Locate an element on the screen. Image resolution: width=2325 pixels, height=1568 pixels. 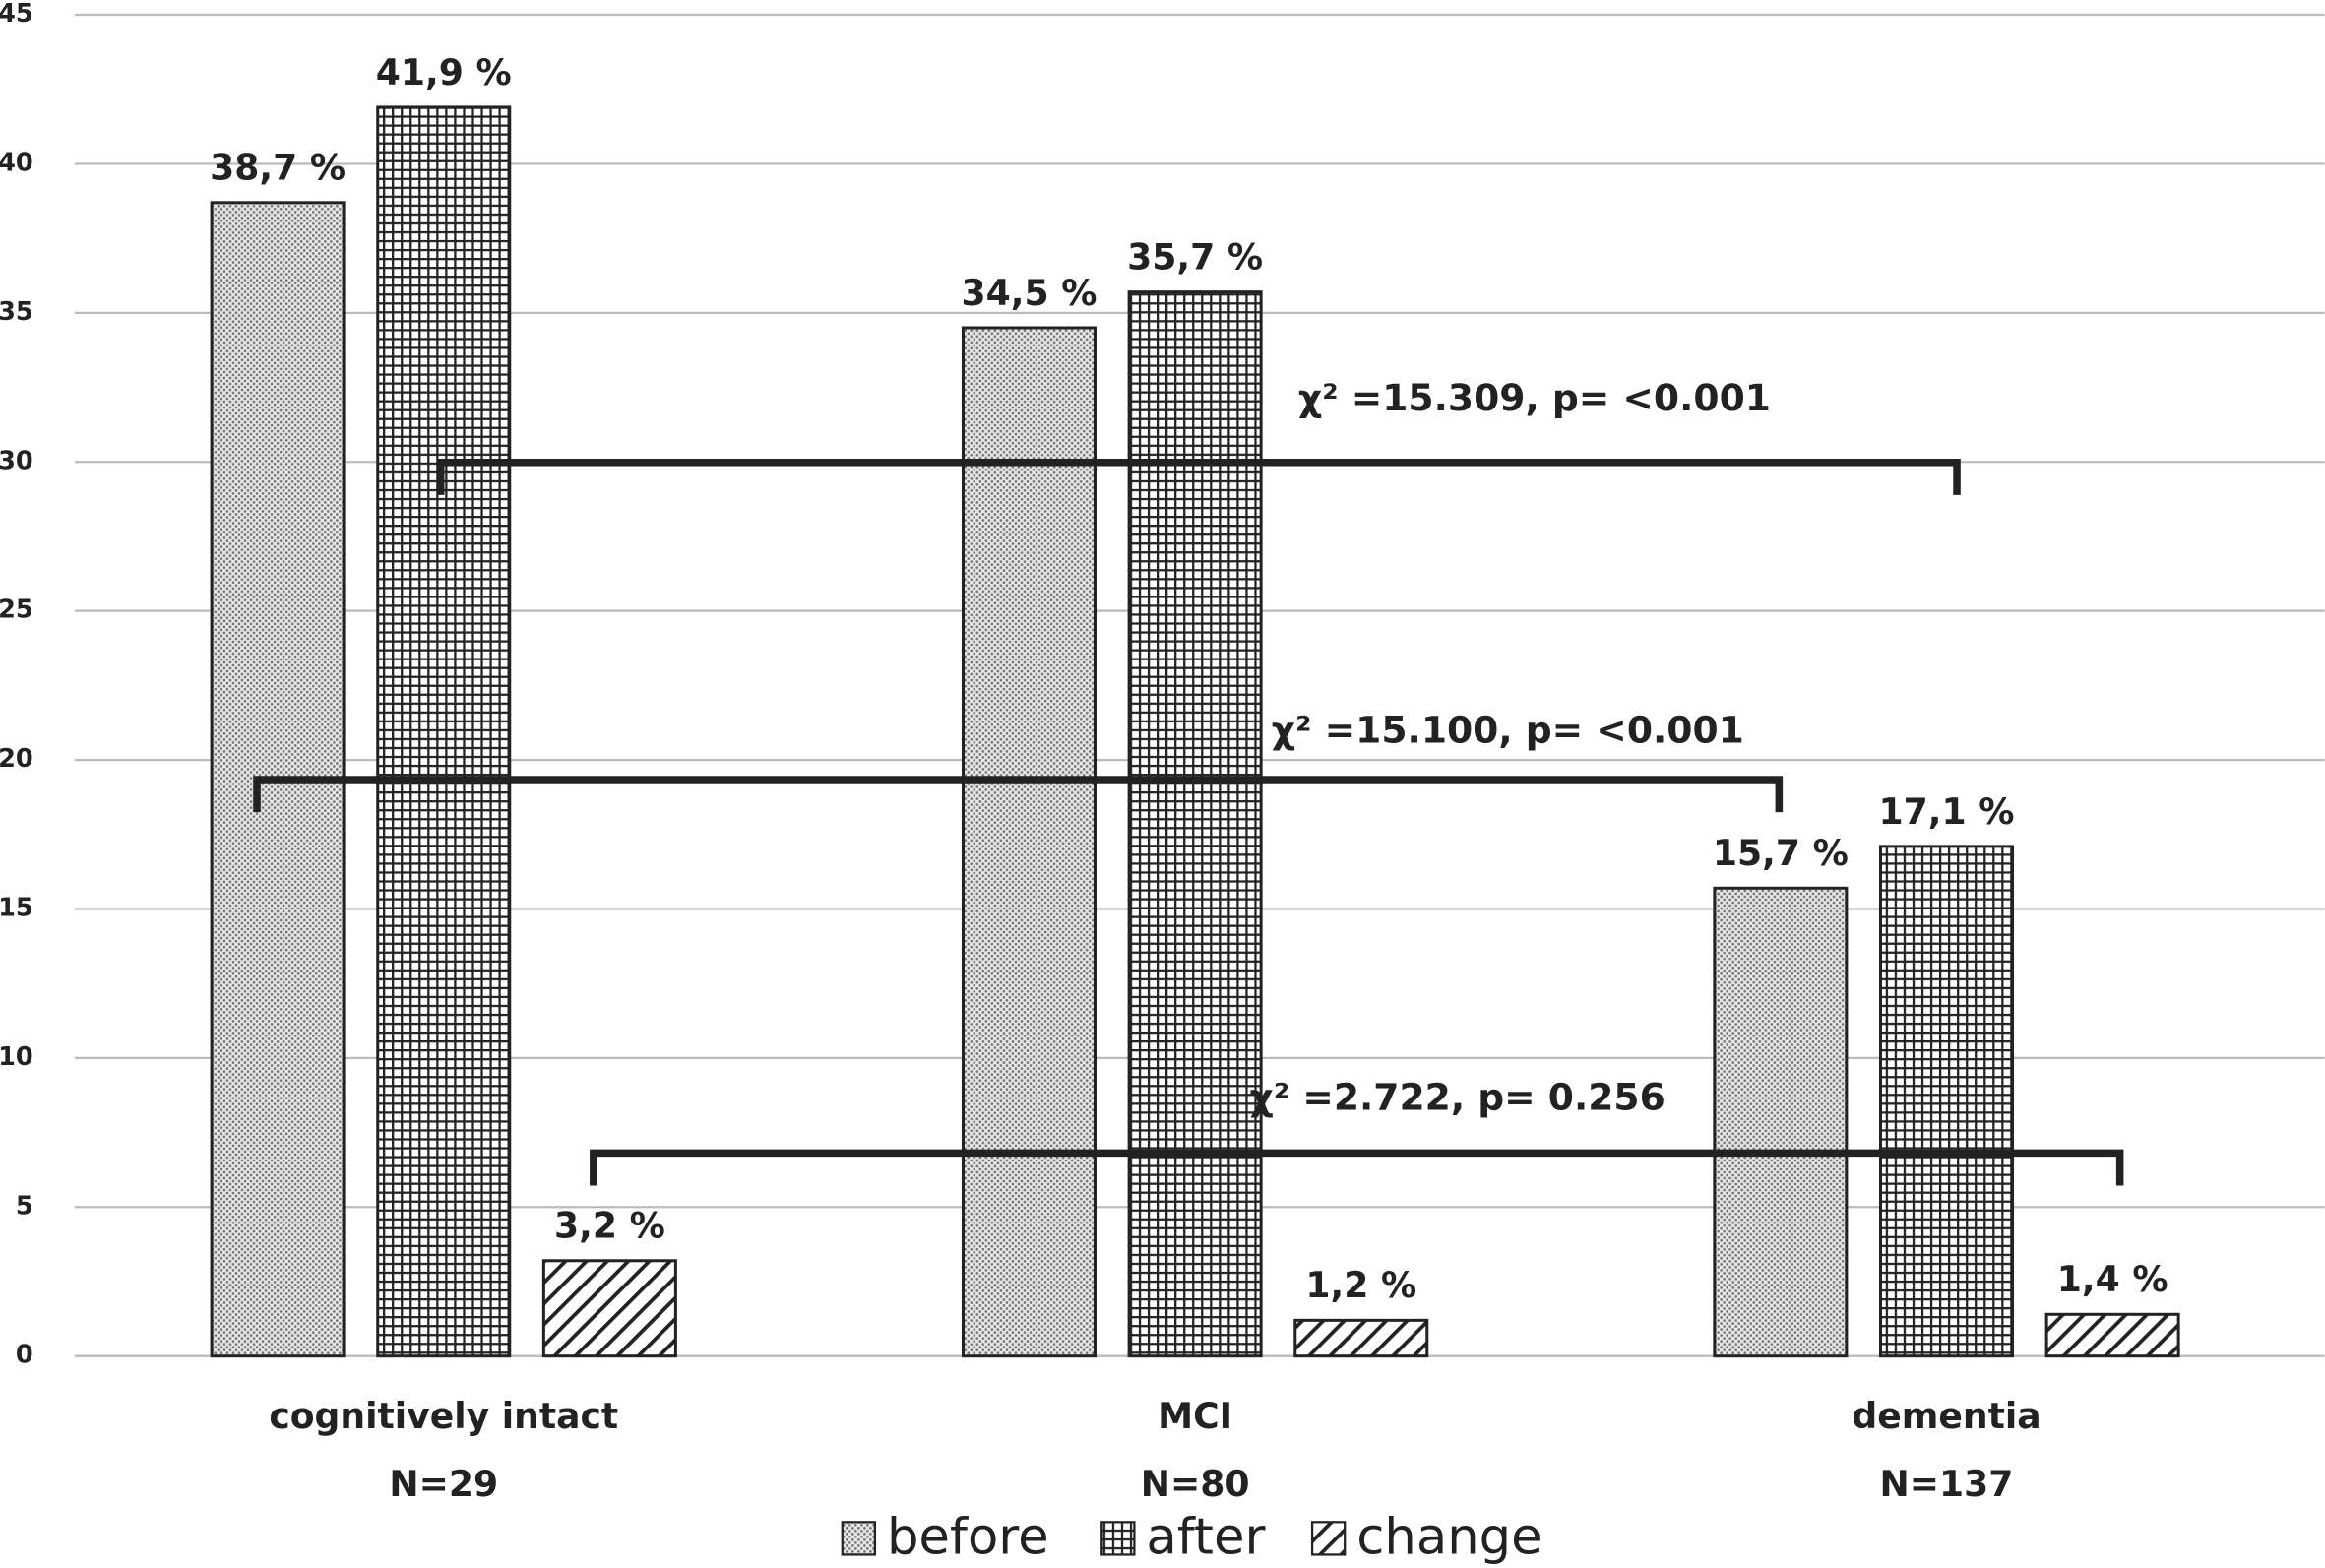
value-label: 38,7 % is located at coordinates (278, 168).